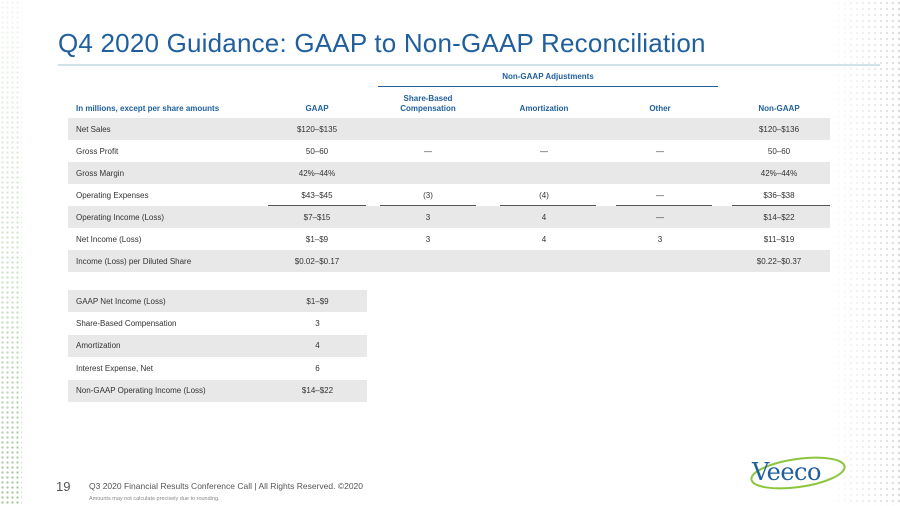  I want to click on column-header-sbc-line1: Share-Based, so click(428, 98).